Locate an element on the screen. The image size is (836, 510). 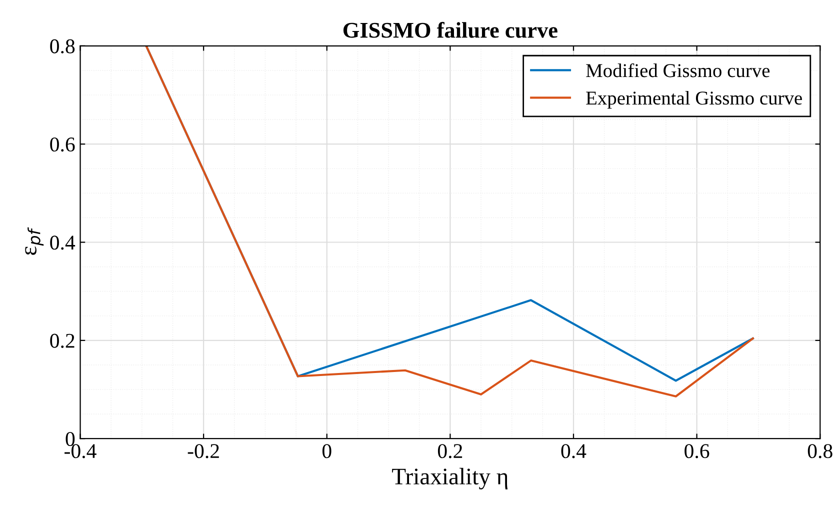
y-tick-label: 0.4 is located at coordinates (63, 243).